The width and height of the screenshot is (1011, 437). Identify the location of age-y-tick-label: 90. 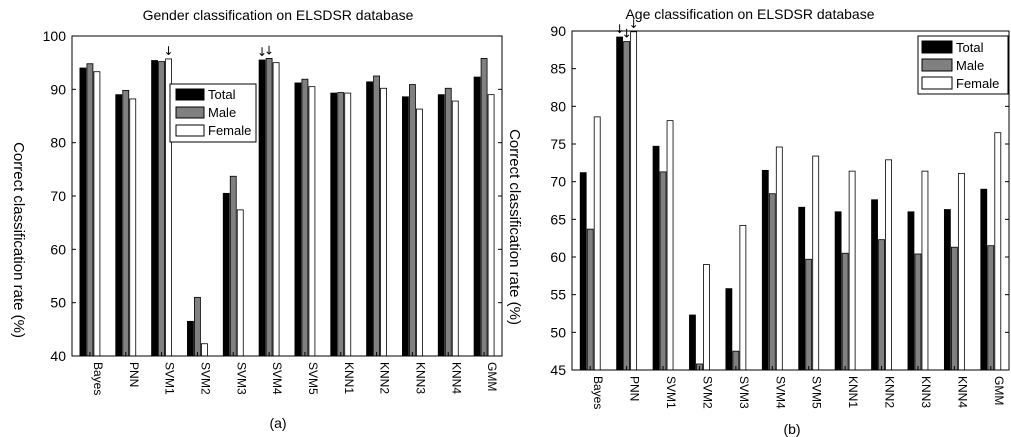
(558, 31).